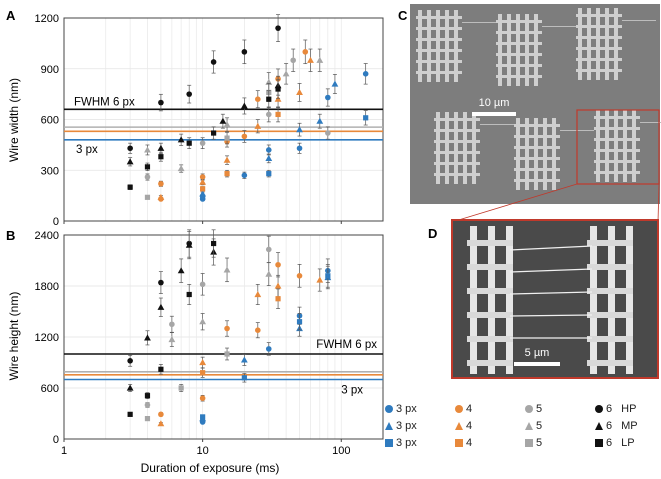 Image resolution: width=661 pixels, height=479 pixels. I want to click on scalebar-c, so click(494, 114).